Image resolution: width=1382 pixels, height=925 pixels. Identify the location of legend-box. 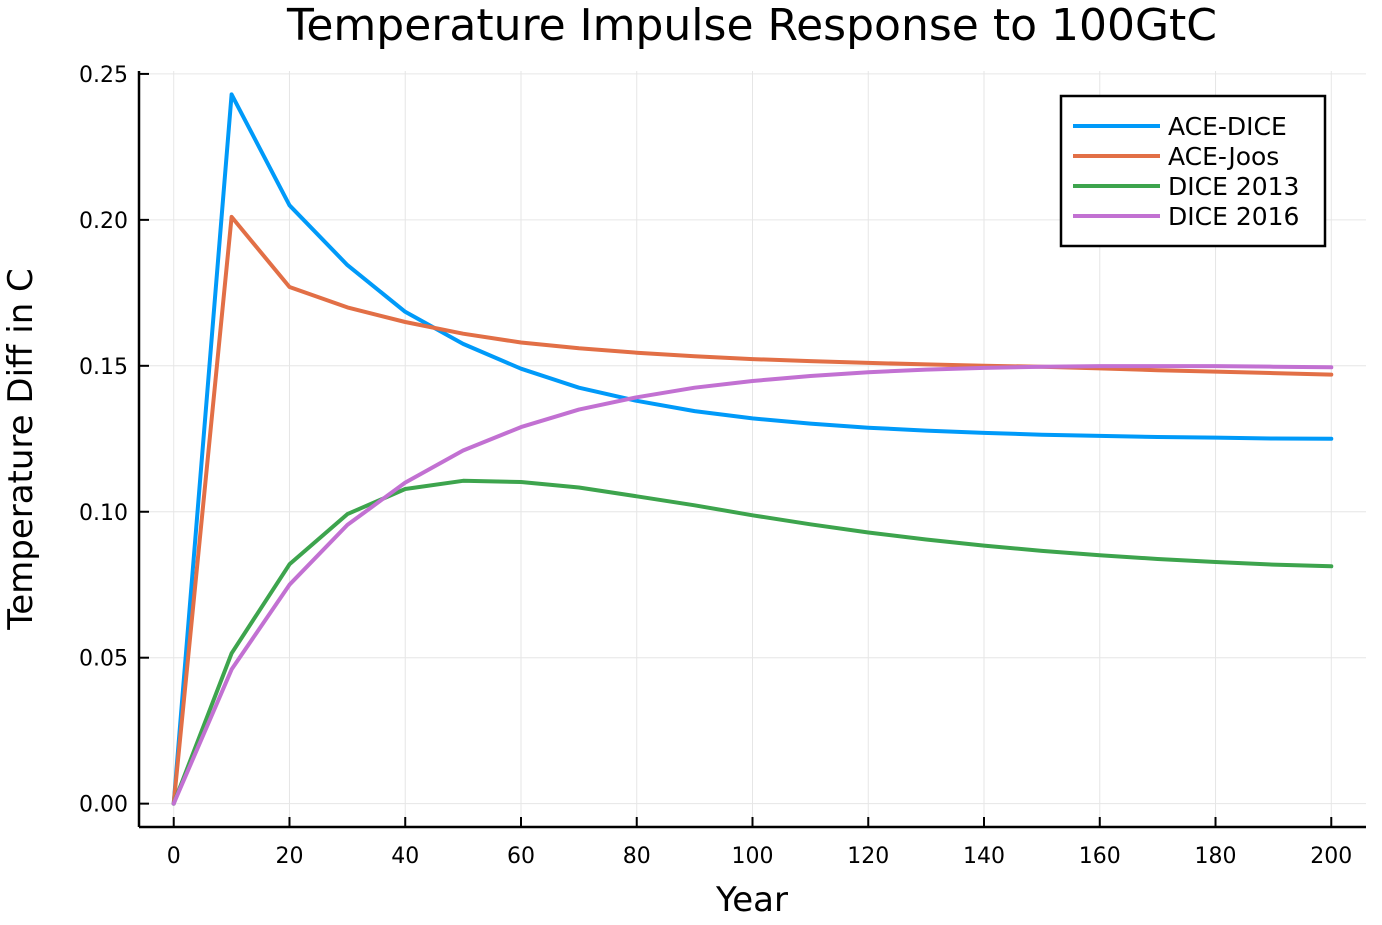
(1193, 171).